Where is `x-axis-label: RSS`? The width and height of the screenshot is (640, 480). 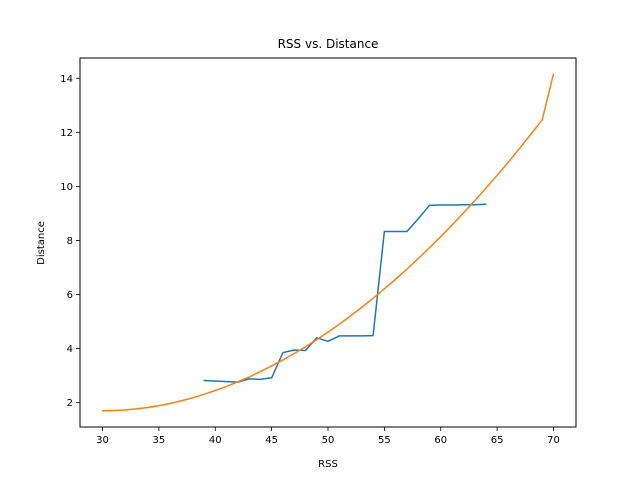 x-axis-label: RSS is located at coordinates (328, 464).